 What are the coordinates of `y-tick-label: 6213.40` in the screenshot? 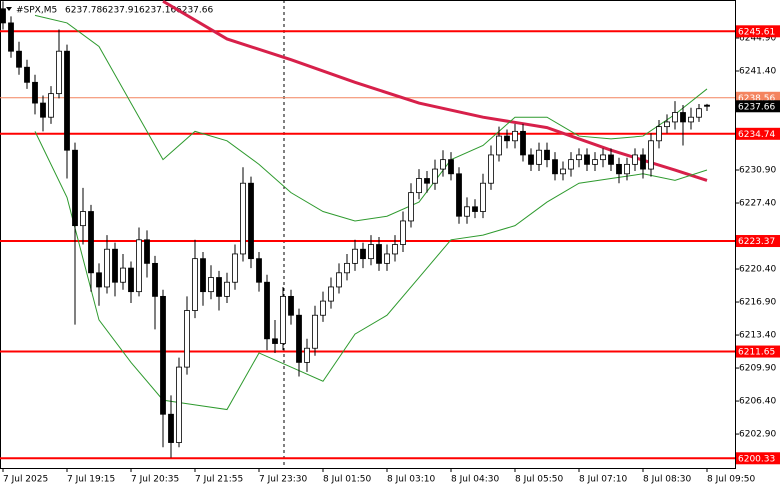 It's located at (757, 336).